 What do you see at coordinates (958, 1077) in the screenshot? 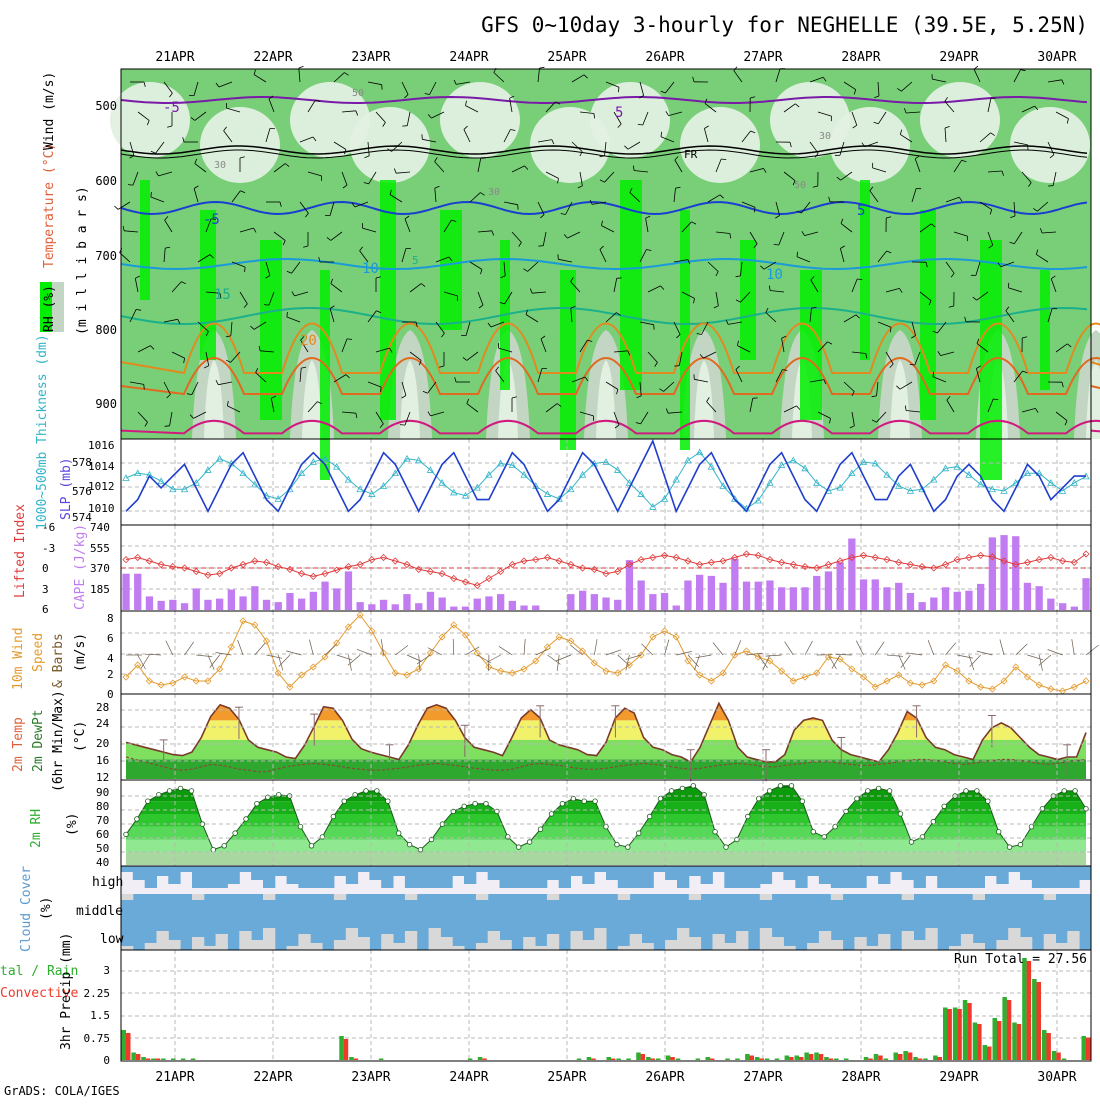
I see `date-label-bottom: 29APR` at bounding box center [958, 1077].